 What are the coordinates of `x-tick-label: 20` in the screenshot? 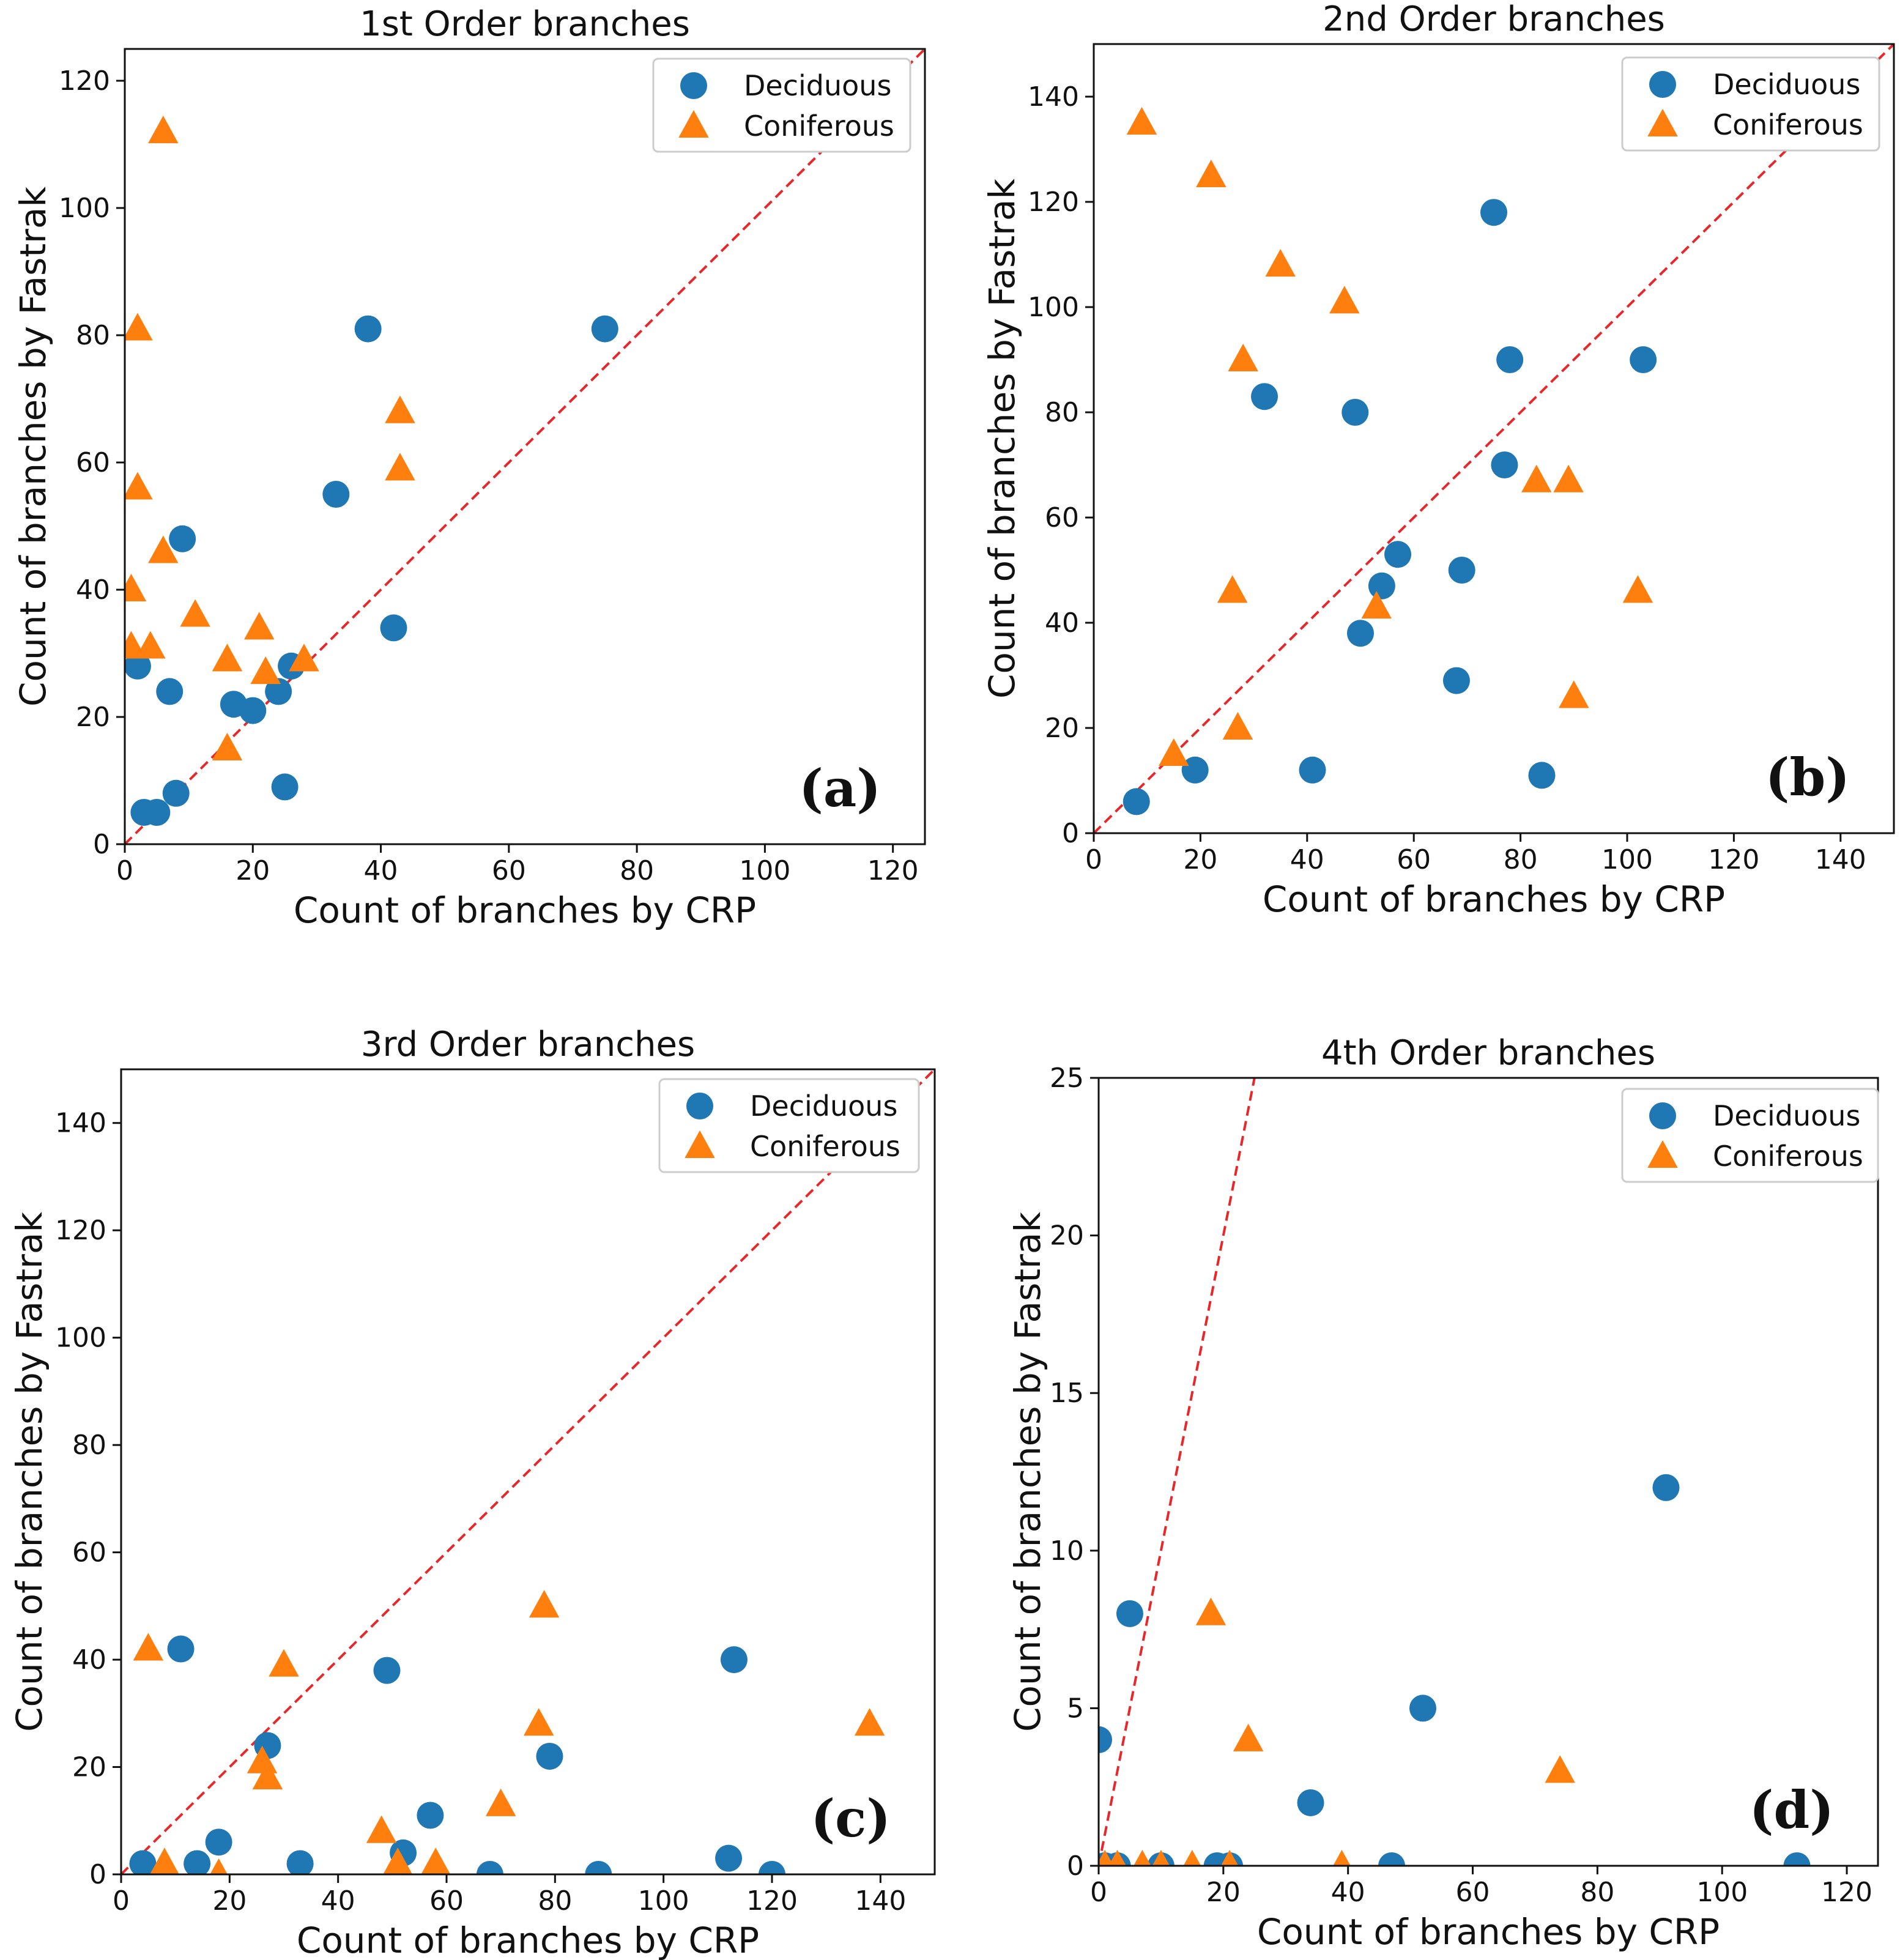 It's located at (1200, 860).